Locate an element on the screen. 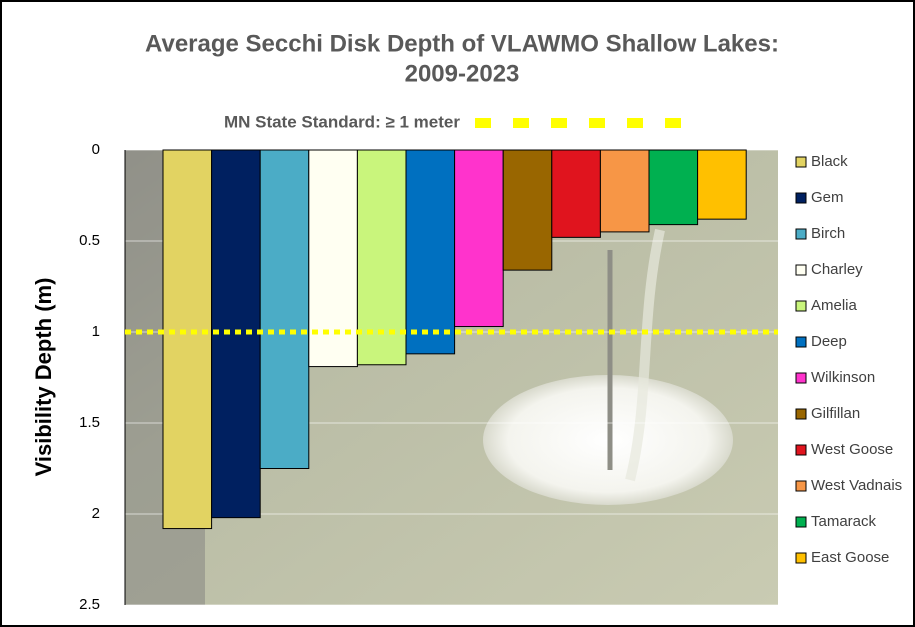  y-tick-label: 0 is located at coordinates (96, 149).